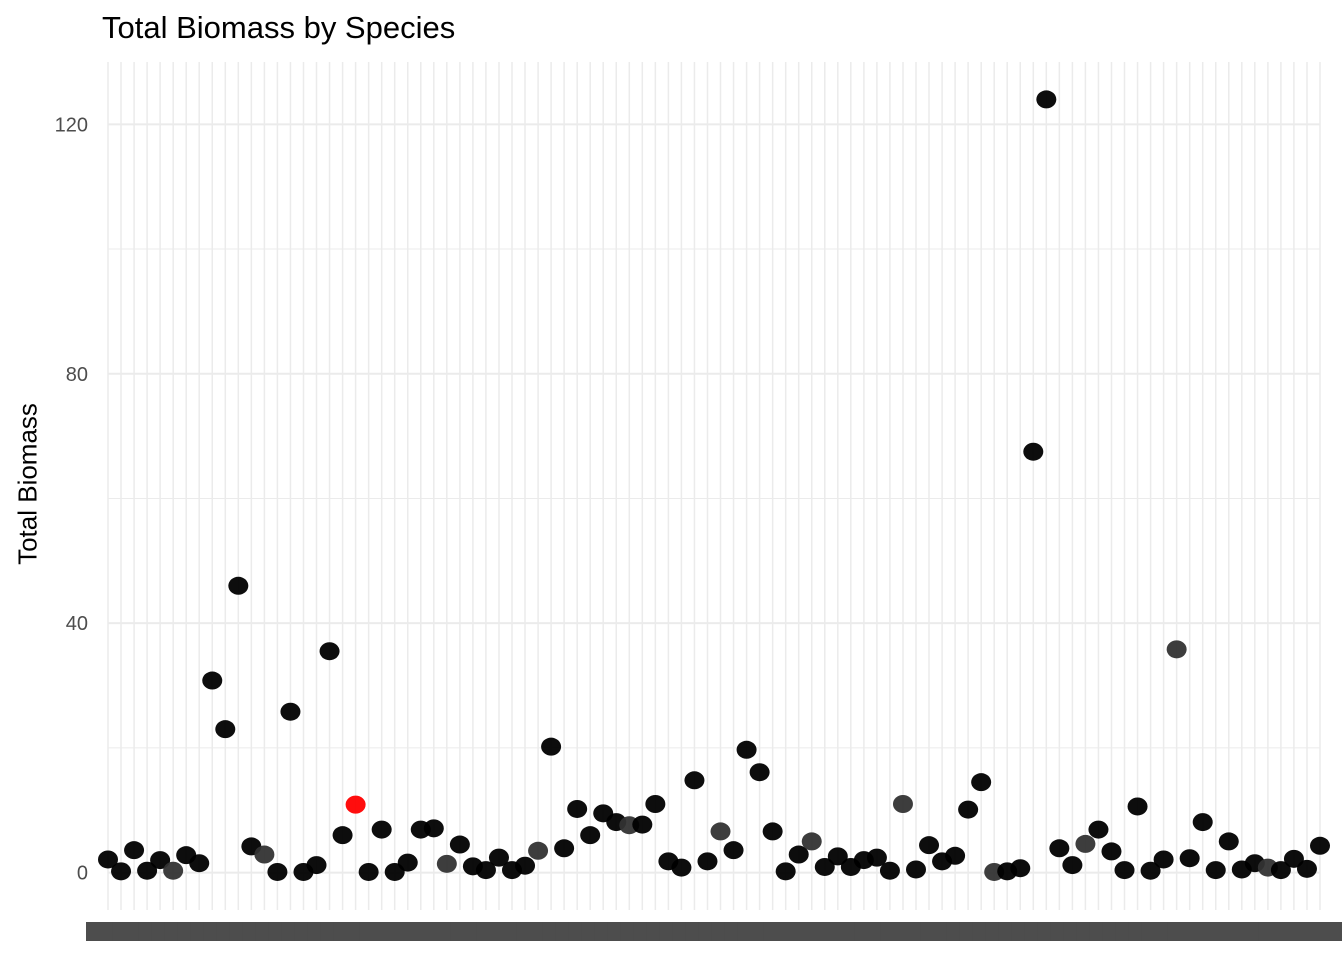  What do you see at coordinates (82, 874) in the screenshot?
I see `y-tick-label: 0` at bounding box center [82, 874].